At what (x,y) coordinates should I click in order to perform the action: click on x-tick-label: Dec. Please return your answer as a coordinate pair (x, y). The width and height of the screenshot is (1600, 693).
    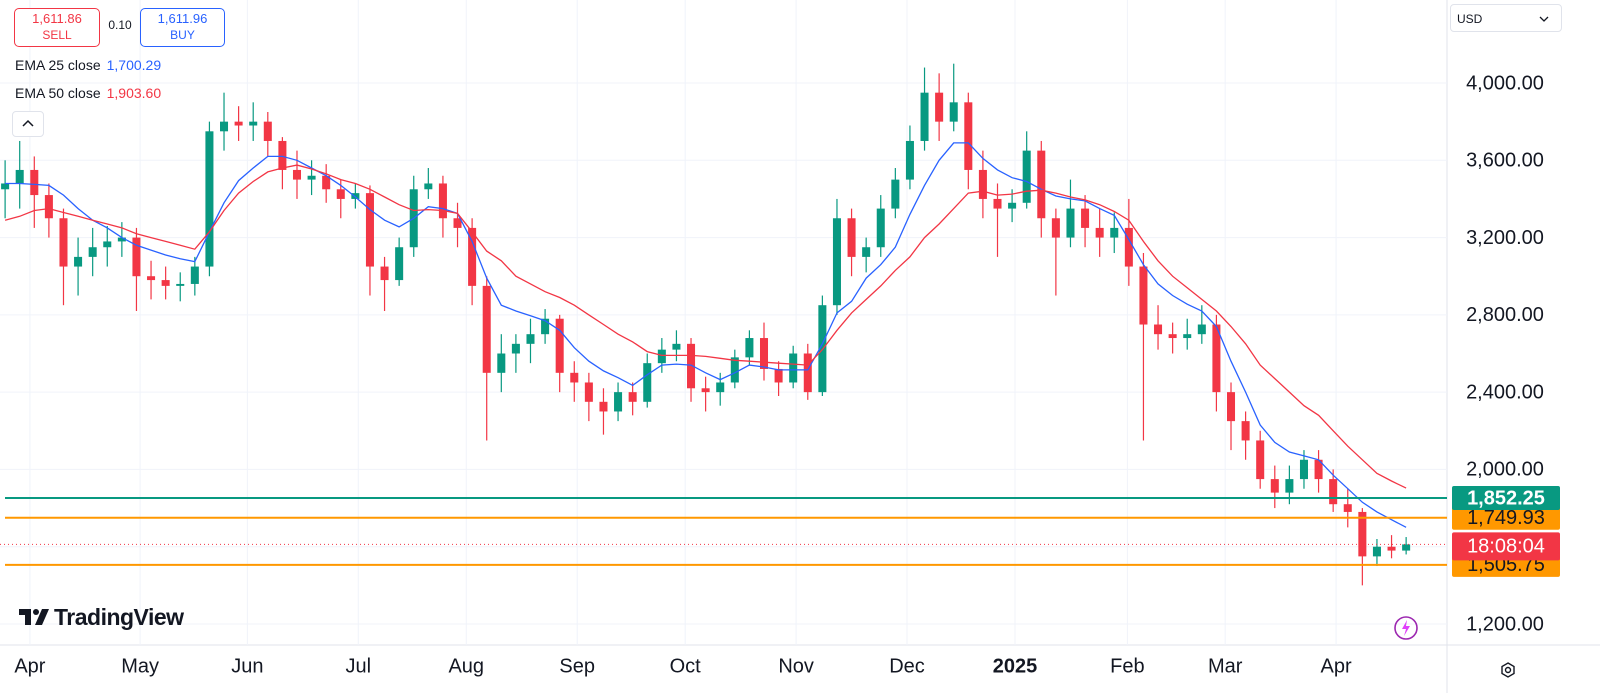
    Looking at the image, I should click on (907, 666).